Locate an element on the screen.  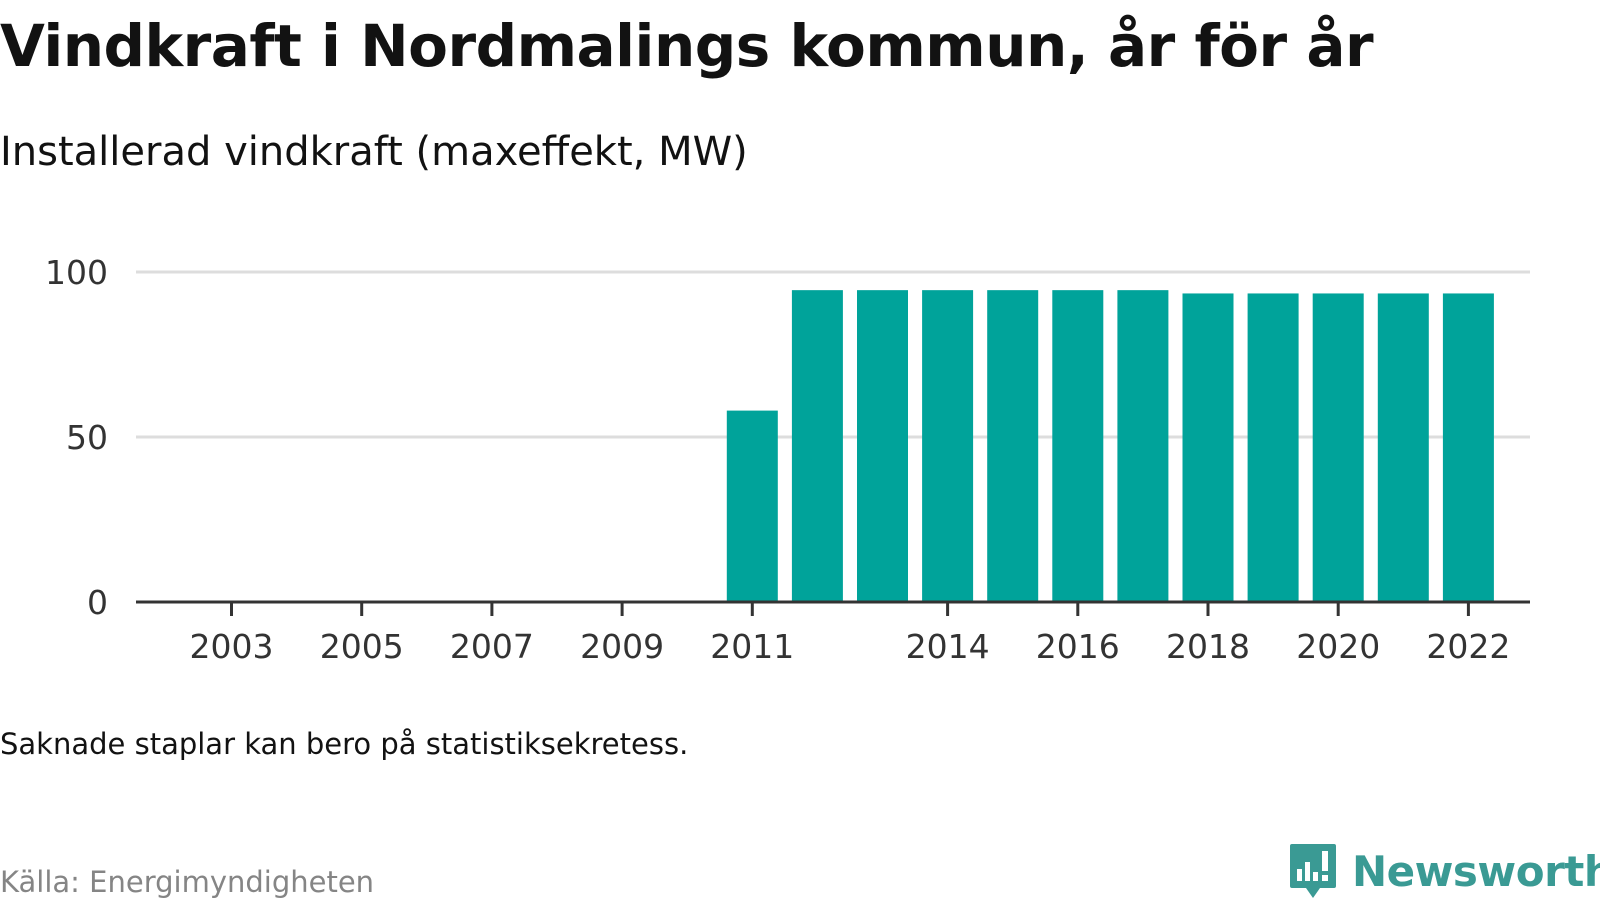
x-tick-label: 2011 is located at coordinates (752, 646).